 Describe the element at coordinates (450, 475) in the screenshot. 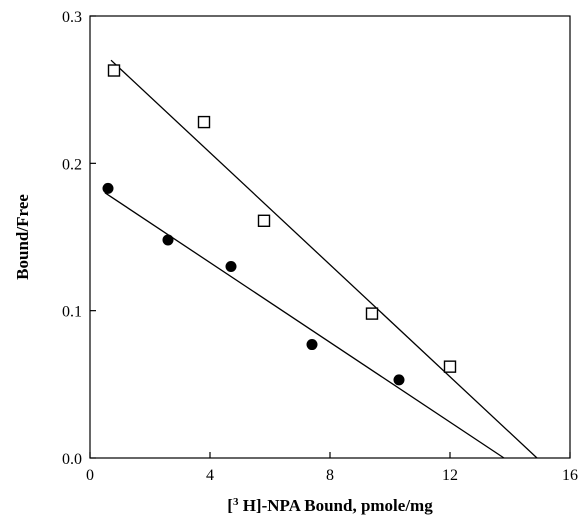

I see `x-tick-label: 12` at that location.